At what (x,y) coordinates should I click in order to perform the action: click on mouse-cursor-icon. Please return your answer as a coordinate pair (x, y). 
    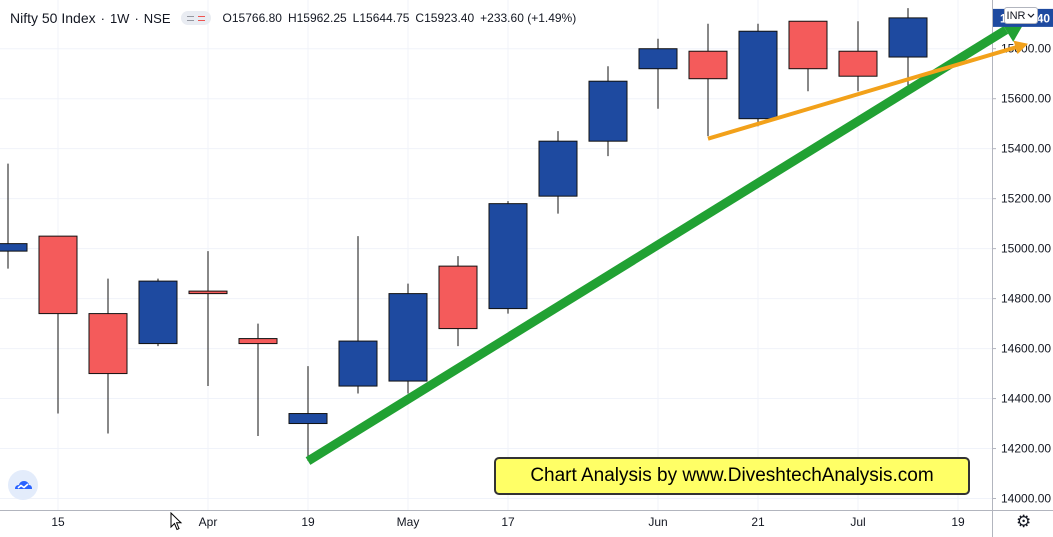
    Looking at the image, I should click on (176, 521).